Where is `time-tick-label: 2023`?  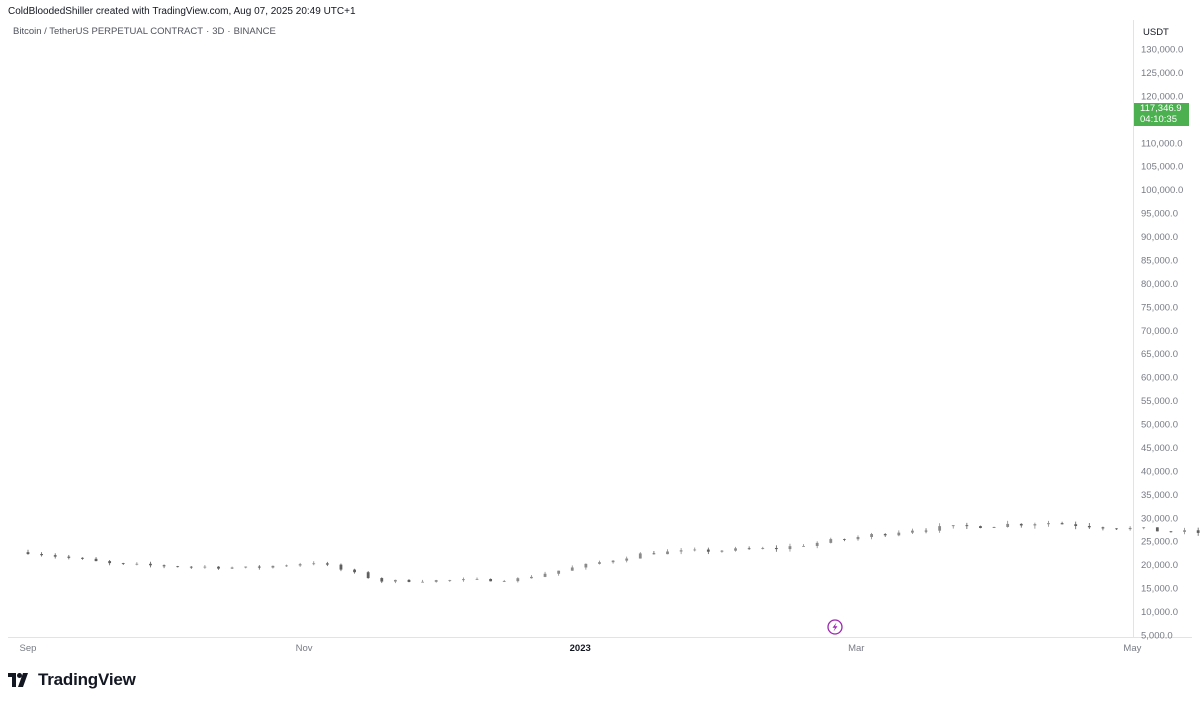 time-tick-label: 2023 is located at coordinates (580, 648).